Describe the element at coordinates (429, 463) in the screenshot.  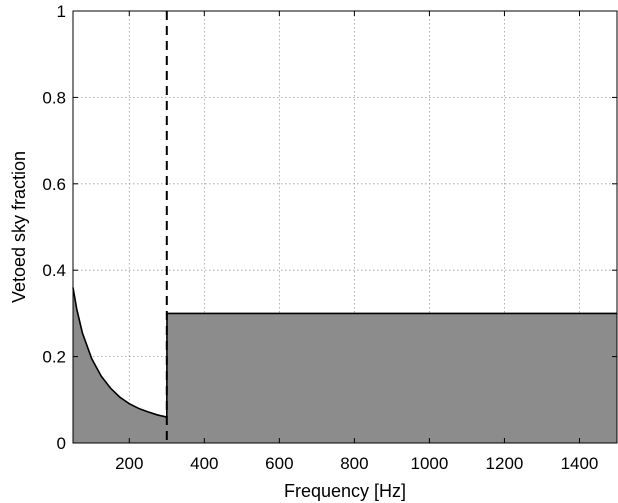
I see `x-tick-label: 1000` at that location.